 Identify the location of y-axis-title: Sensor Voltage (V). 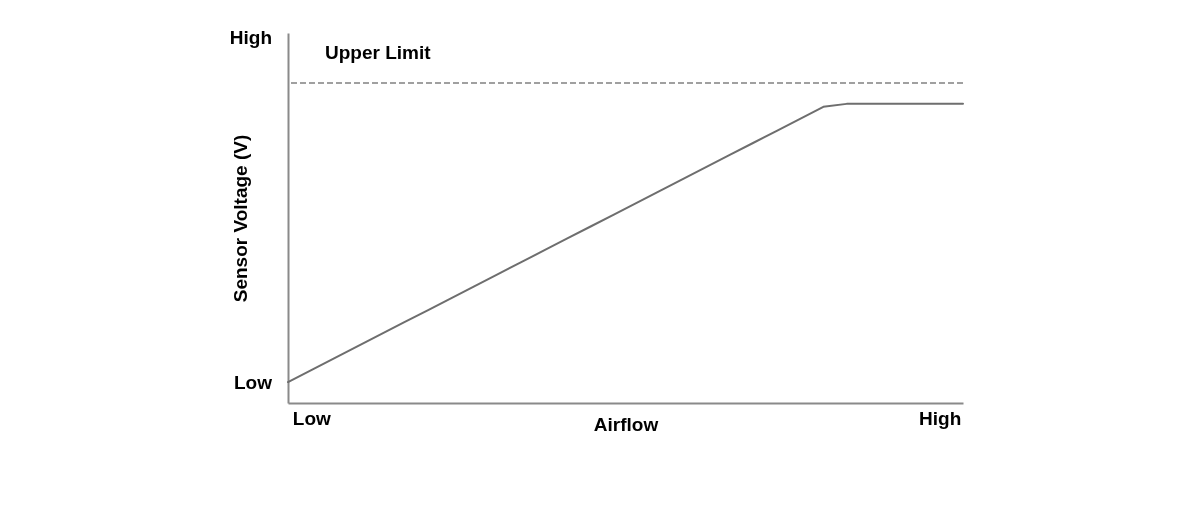
(240, 218).